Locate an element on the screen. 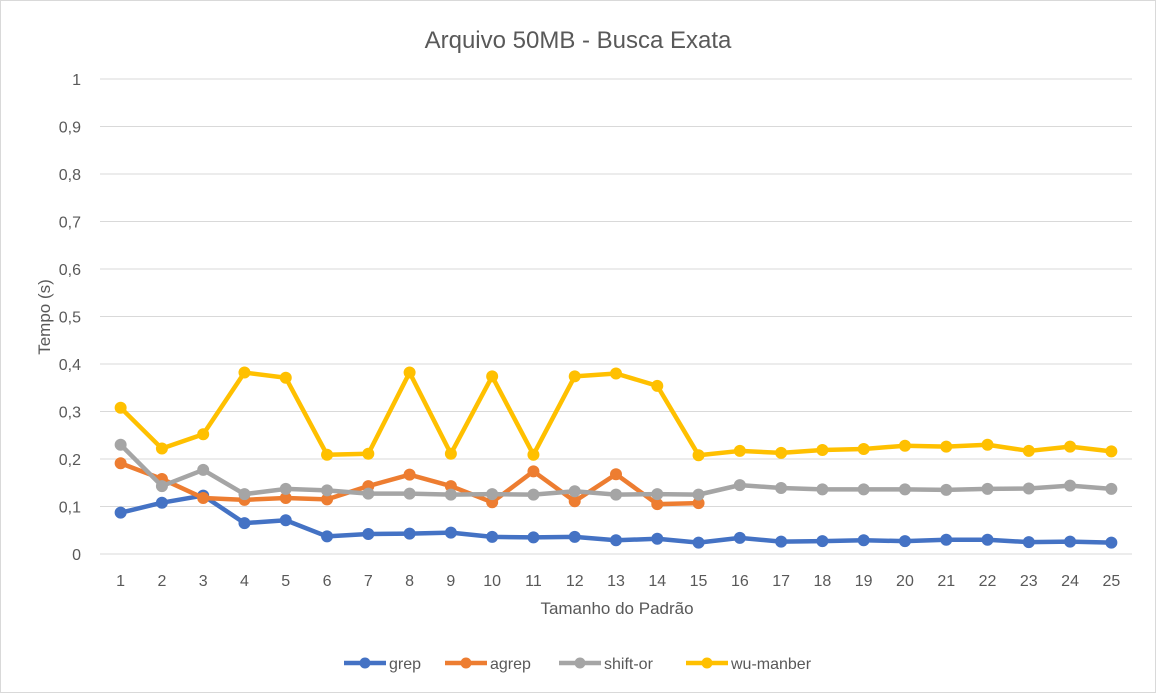  x-axis-label: Tamanho do Padrão is located at coordinates (616, 608).